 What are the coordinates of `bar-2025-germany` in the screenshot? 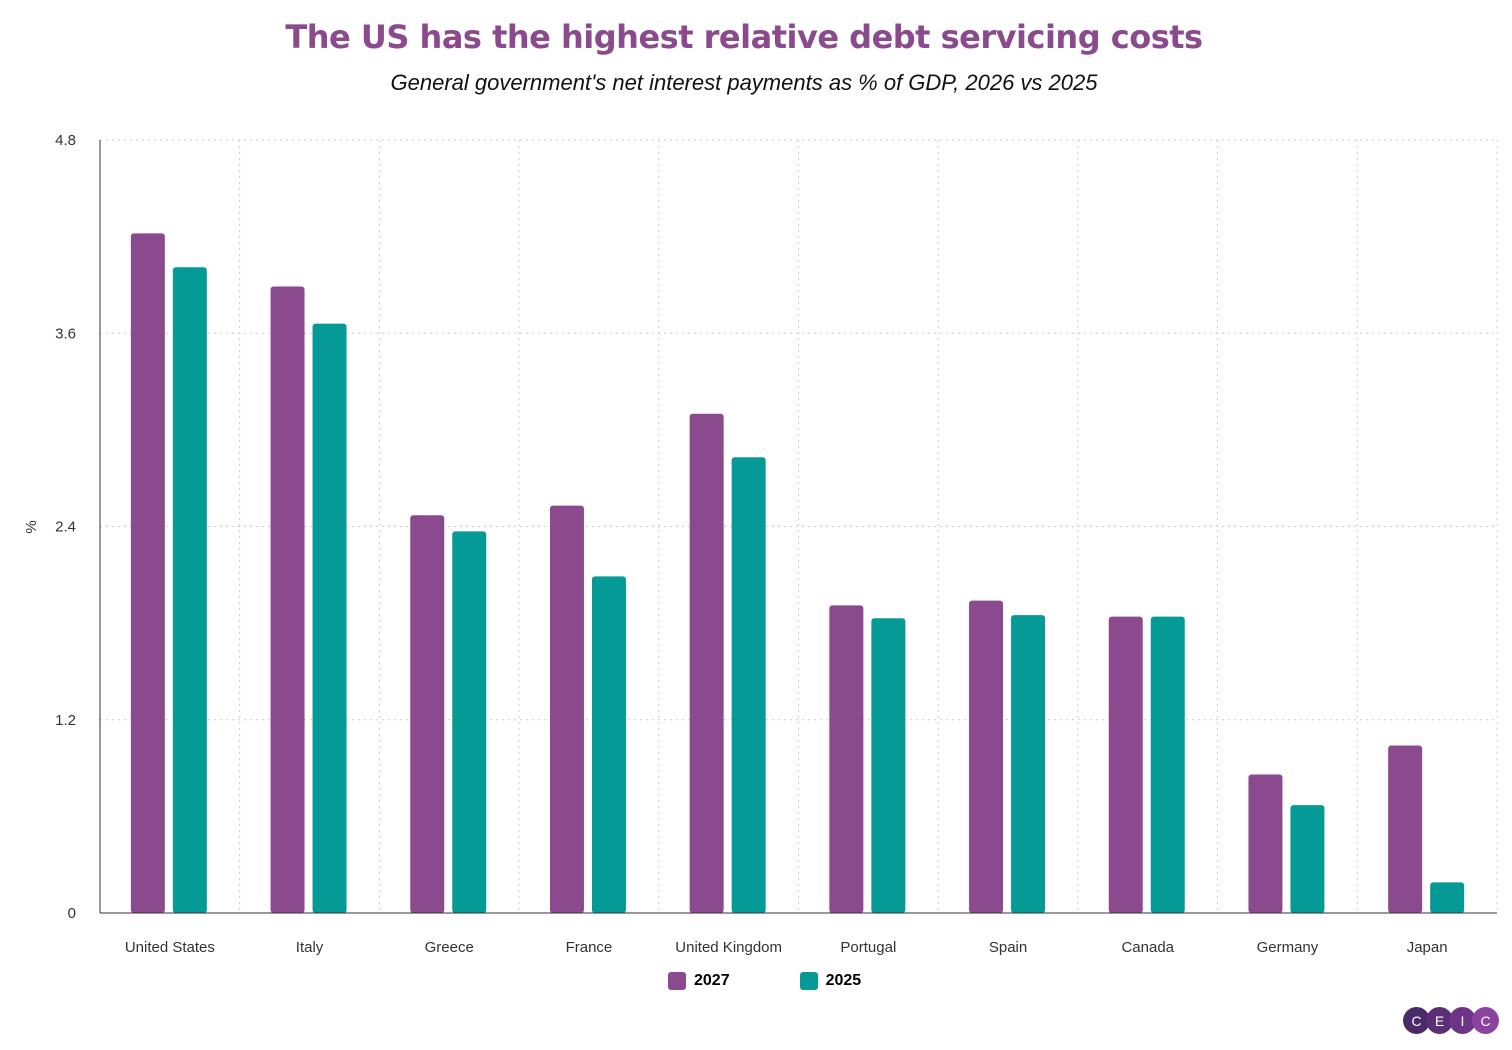 It's located at (1307, 859).